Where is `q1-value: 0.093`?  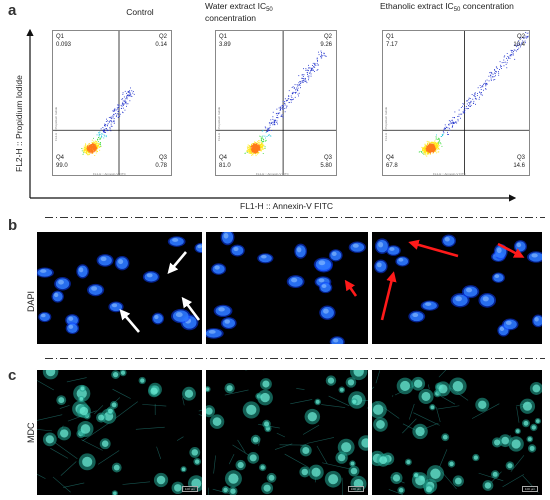 q1-value: 0.093 is located at coordinates (64, 45).